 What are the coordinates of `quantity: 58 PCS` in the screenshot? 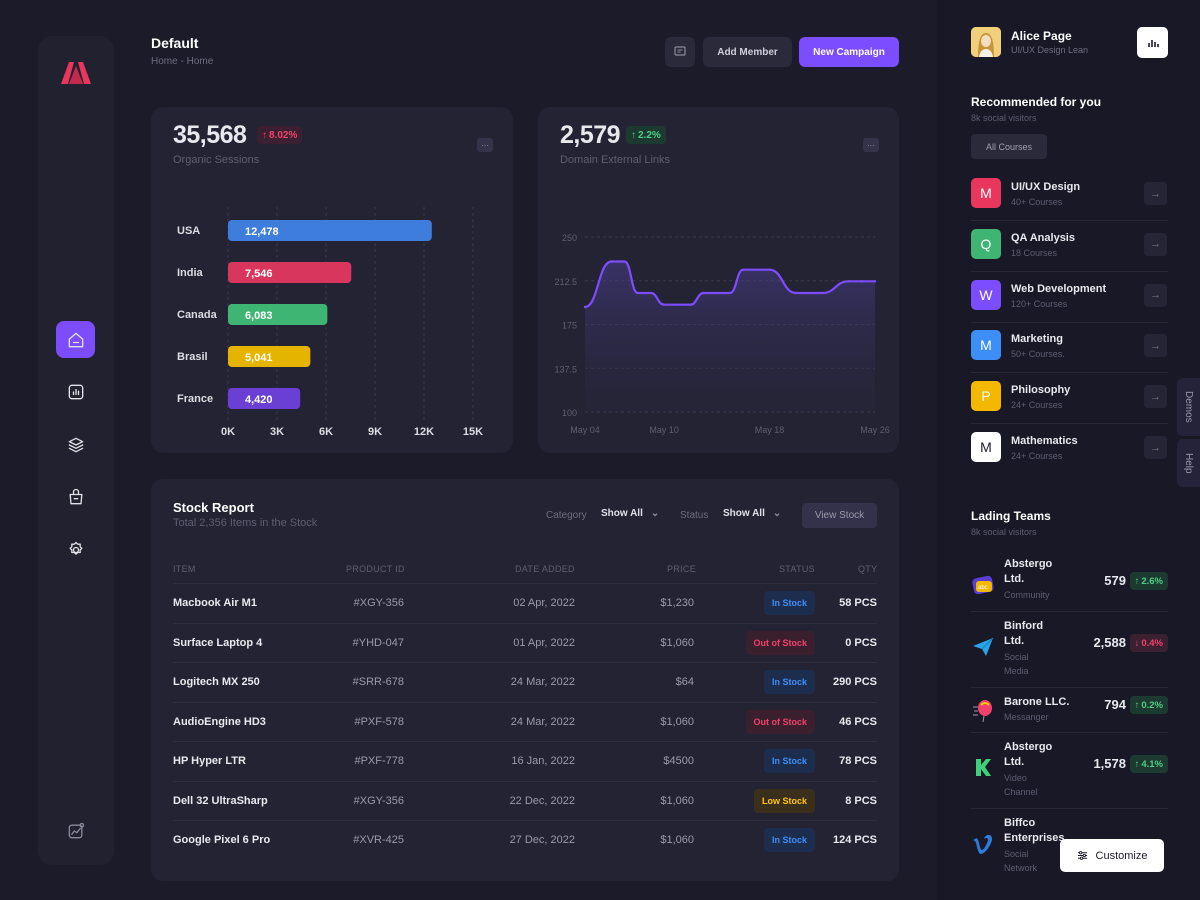 It's located at (858, 603).